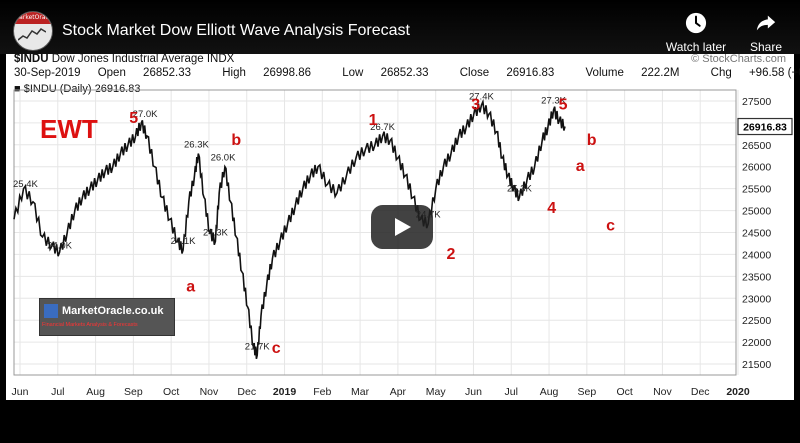 The height and width of the screenshot is (443, 800). What do you see at coordinates (451, 254) in the screenshot?
I see `elliott-wave-label: 2` at bounding box center [451, 254].